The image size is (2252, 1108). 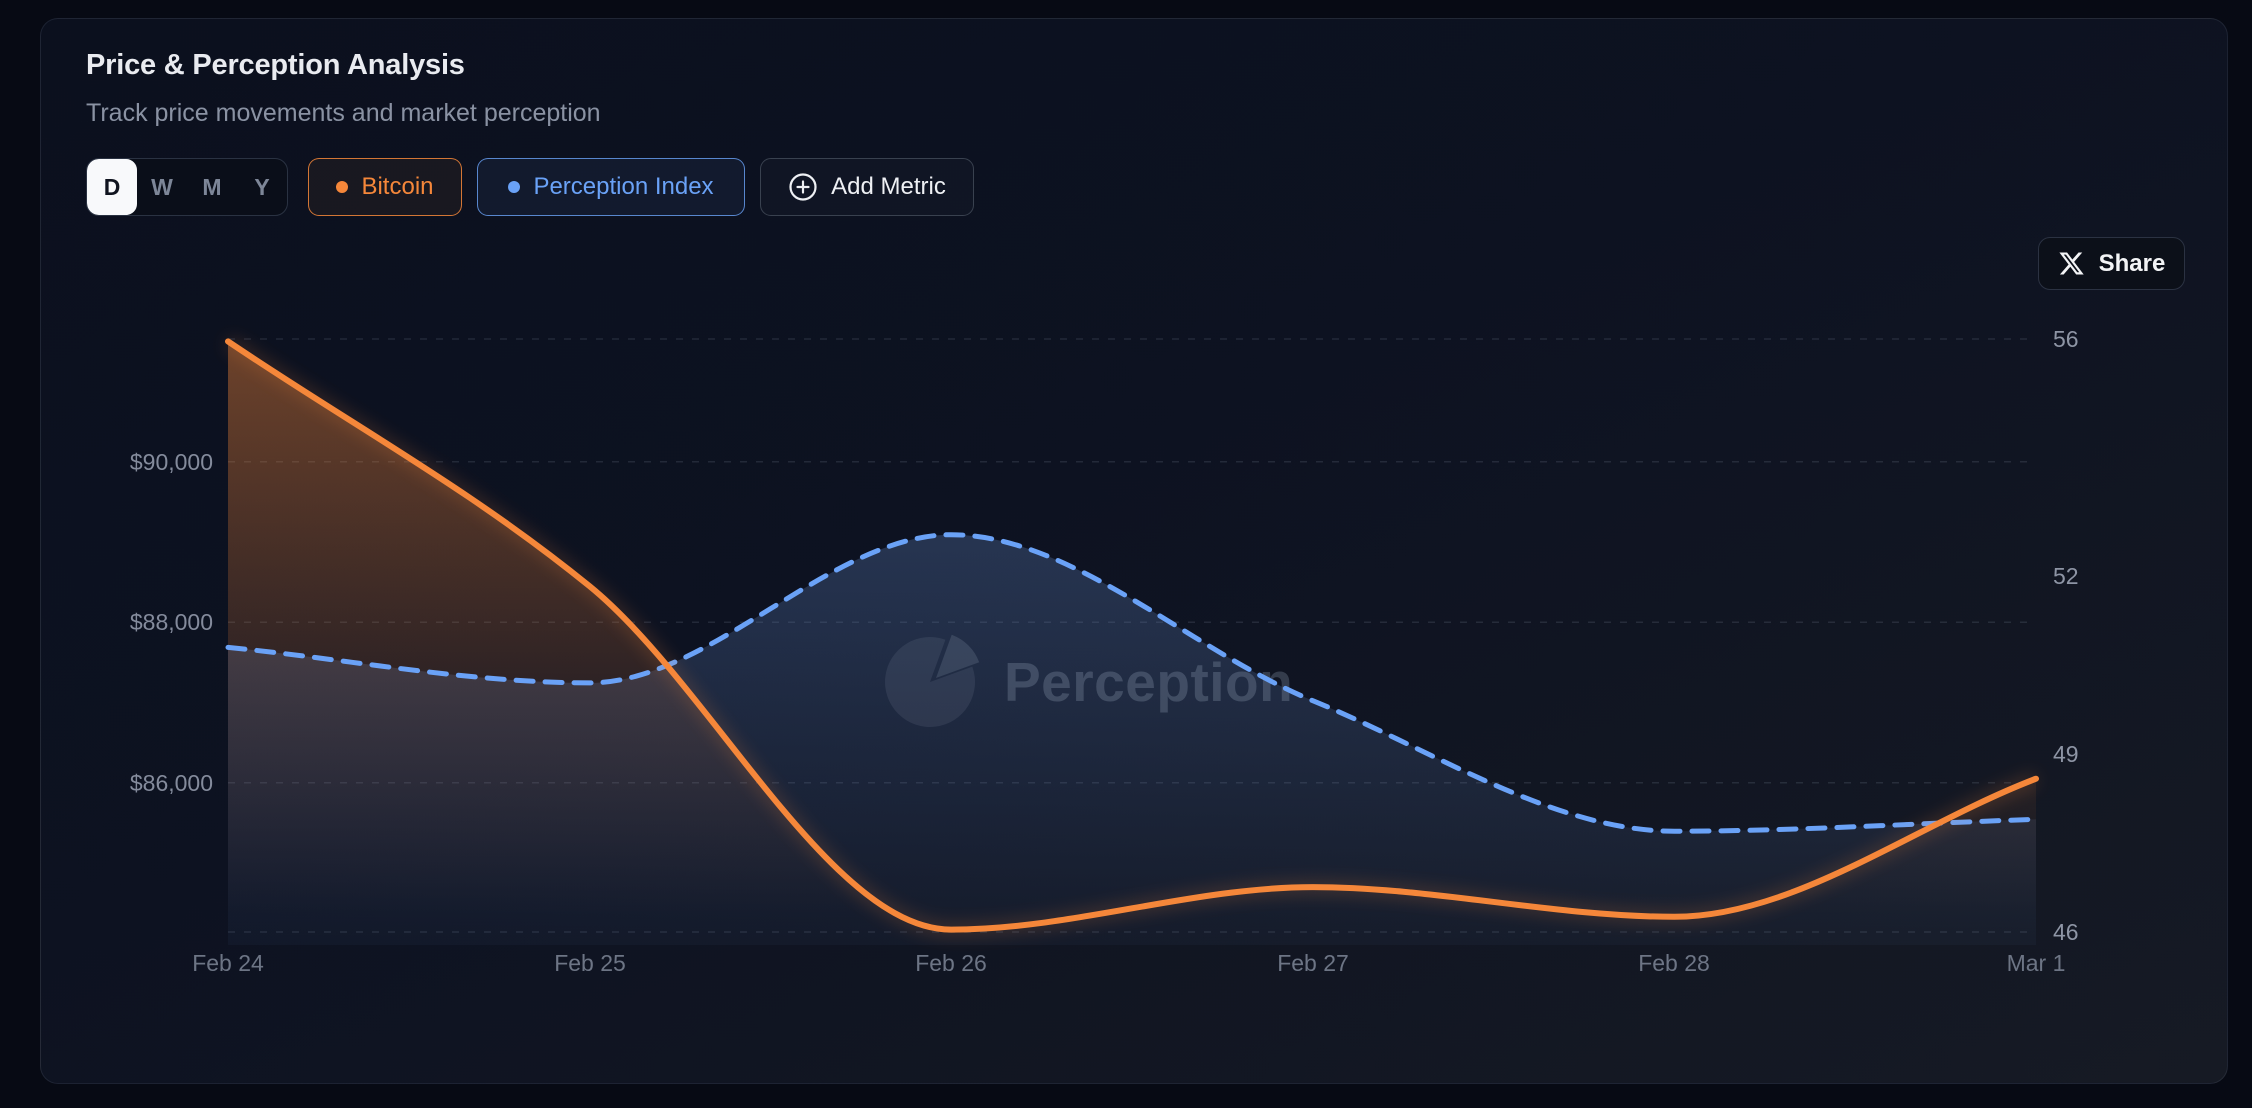 I want to click on y-axis-left-label: $88,000, so click(x=171, y=622).